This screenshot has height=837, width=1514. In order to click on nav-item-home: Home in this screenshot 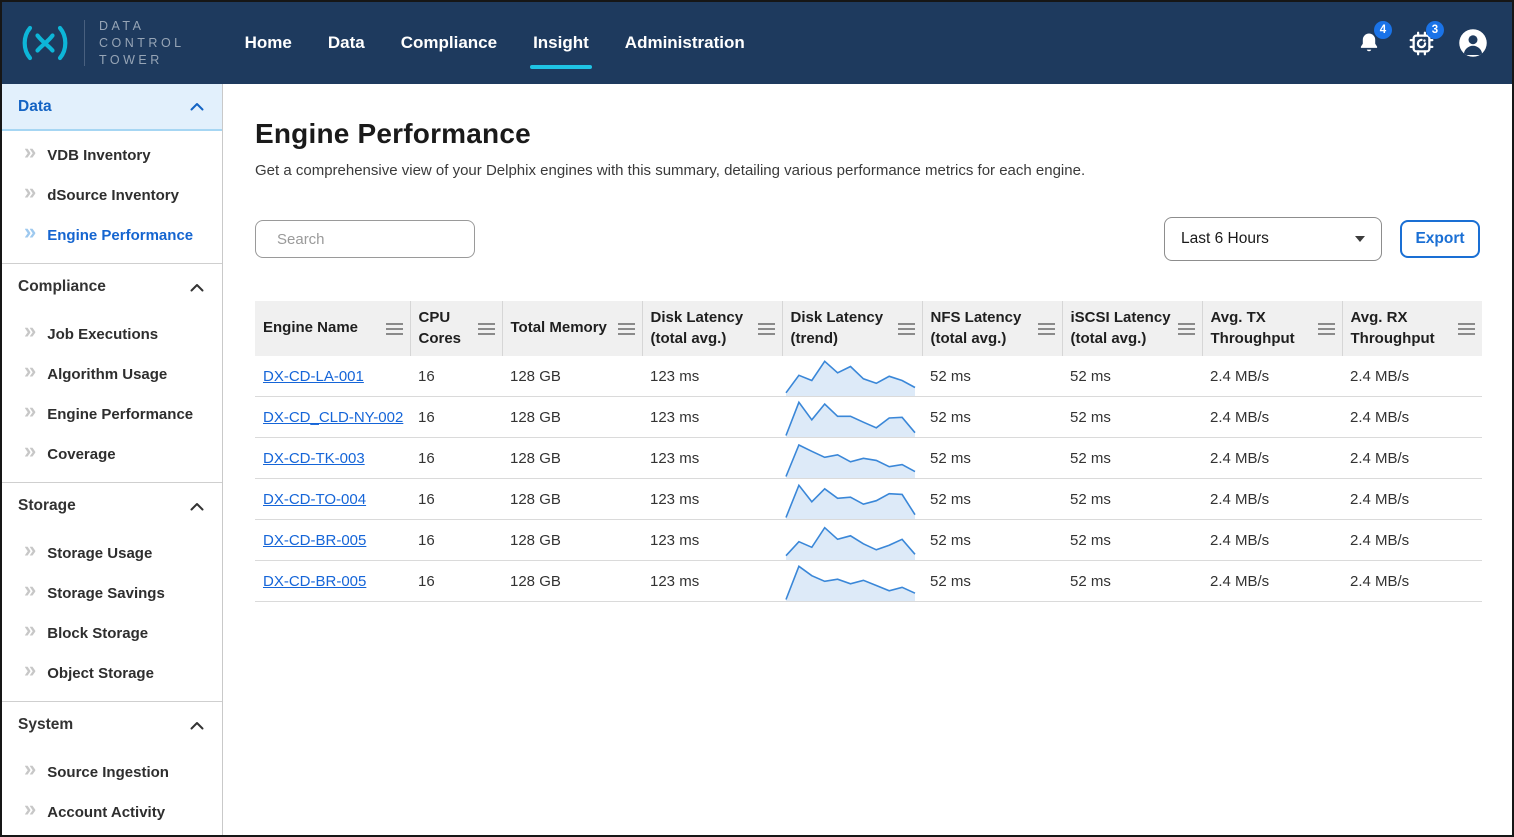, I will do `click(268, 42)`.